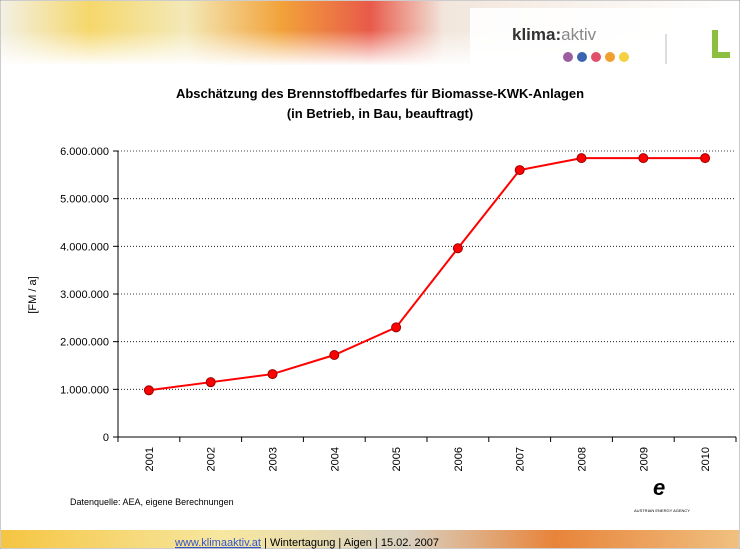 Image resolution: width=740 pixels, height=549 pixels. Describe the element at coordinates (84, 200) in the screenshot. I see `y-tick-label: 5.000.000` at that location.